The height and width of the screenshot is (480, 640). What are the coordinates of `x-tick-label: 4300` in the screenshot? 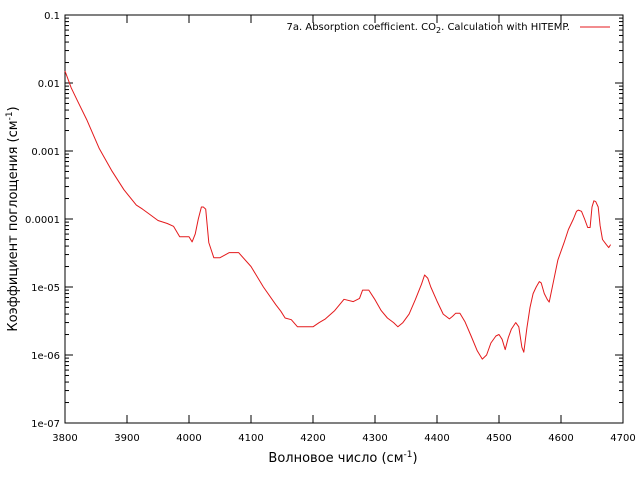 It's located at (374, 438).